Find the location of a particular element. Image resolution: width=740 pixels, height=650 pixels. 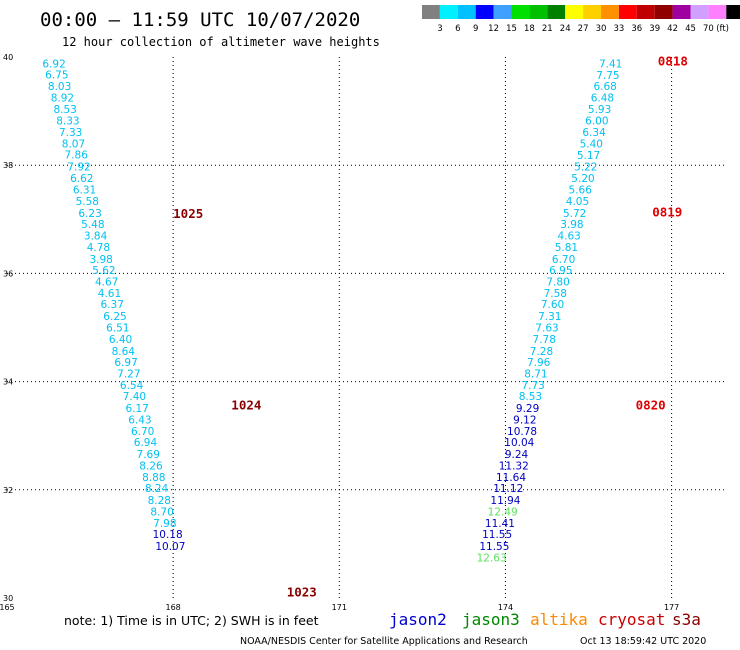

wave-height-label: 12.49 is located at coordinates (503, 512).